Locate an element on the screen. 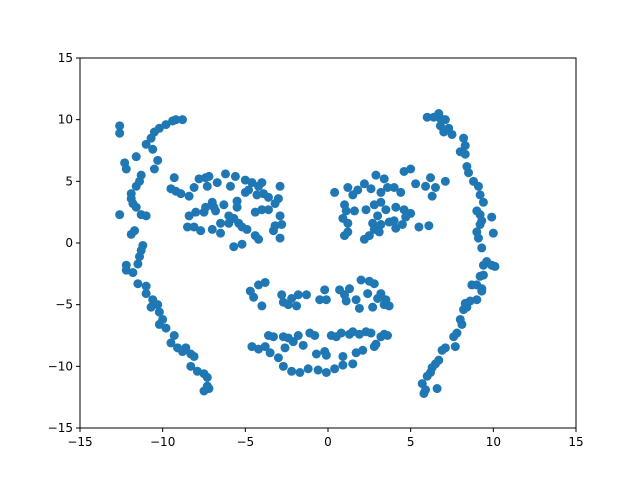 The image size is (640, 480). y-tick-label: 15 is located at coordinates (65, 58).